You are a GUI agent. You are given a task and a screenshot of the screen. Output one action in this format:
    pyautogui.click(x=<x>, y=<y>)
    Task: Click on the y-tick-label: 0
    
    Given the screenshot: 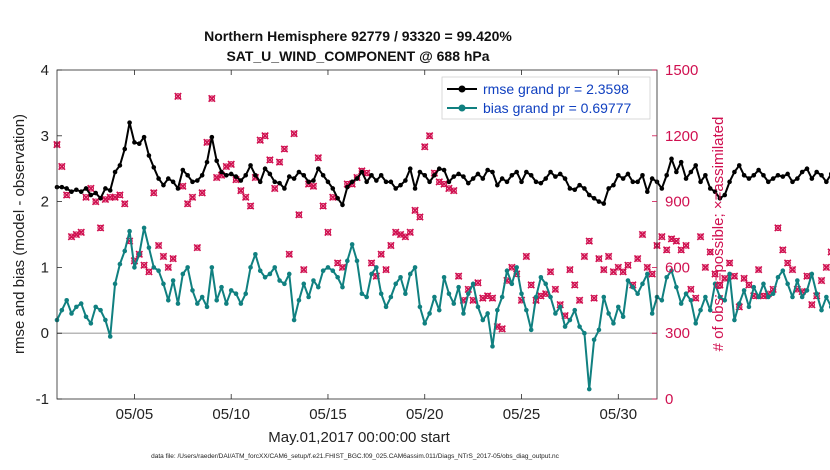 What is the action you would take?
    pyautogui.click(x=45, y=333)
    